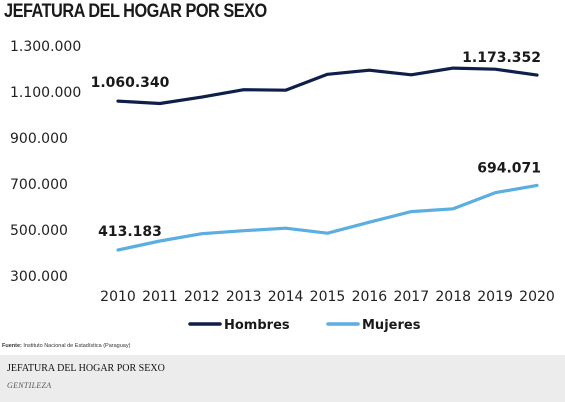 Image resolution: width=565 pixels, height=402 pixels. What do you see at coordinates (327, 217) in the screenshot?
I see `series-line-mujeres` at bounding box center [327, 217].